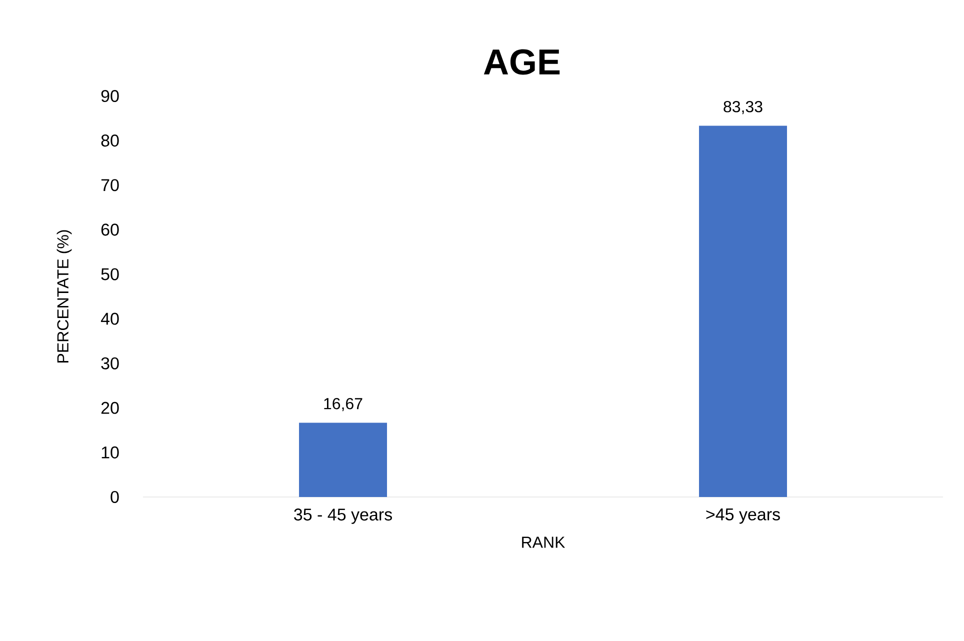 The height and width of the screenshot is (641, 964). I want to click on y-tick-label: 90, so click(110, 96).